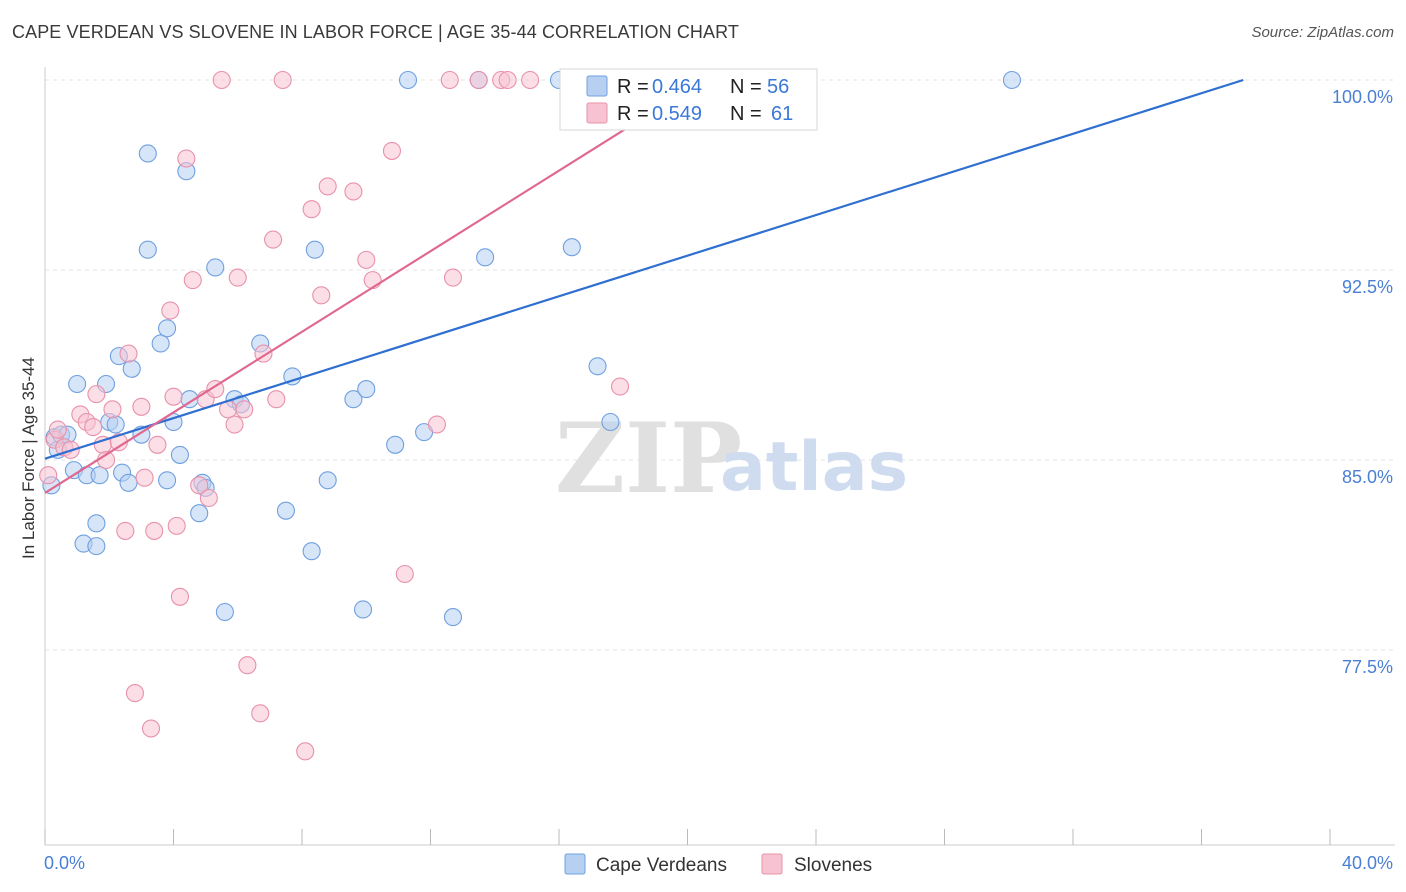 This screenshot has width=1406, height=892. I want to click on y-tick-label: 85.0%, so click(1367, 477).